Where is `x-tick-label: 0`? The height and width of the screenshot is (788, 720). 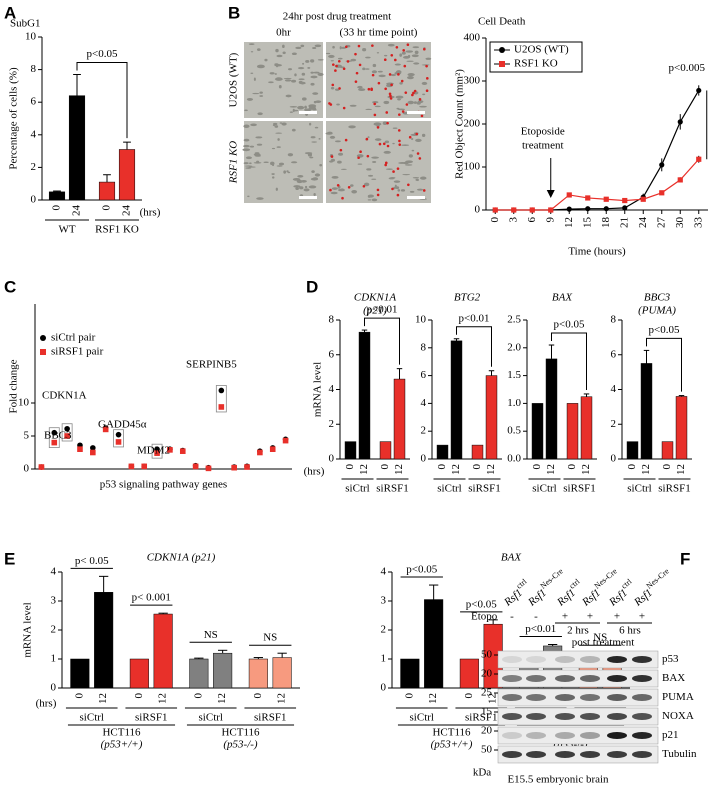 x-tick-label: 0 is located at coordinates (258, 696).